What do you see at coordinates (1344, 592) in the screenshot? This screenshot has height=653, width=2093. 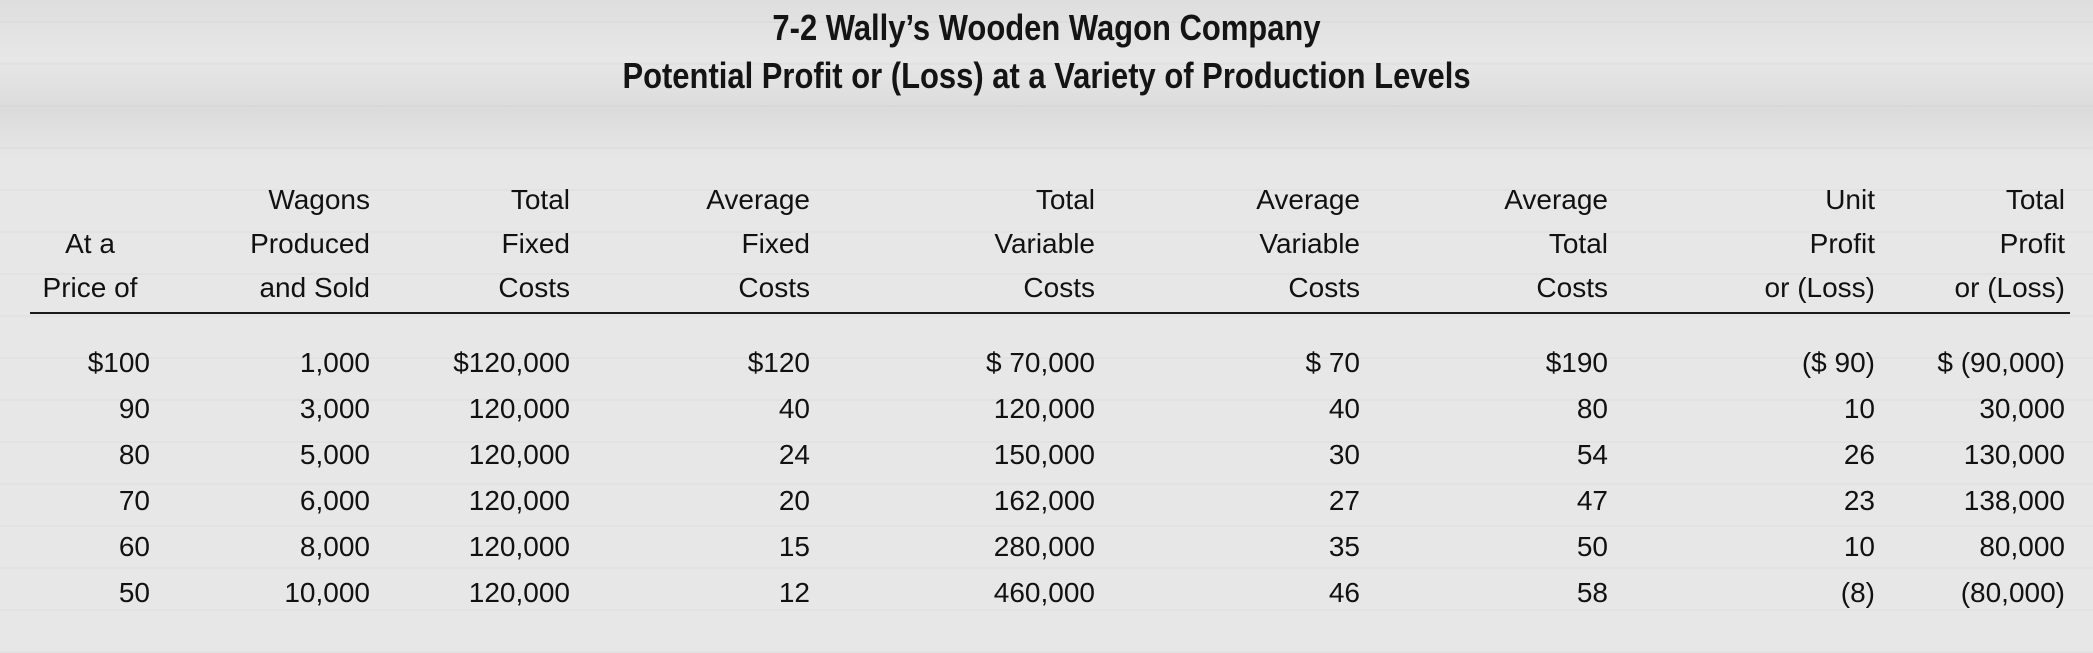 I see `table-cell: 46` at bounding box center [1344, 592].